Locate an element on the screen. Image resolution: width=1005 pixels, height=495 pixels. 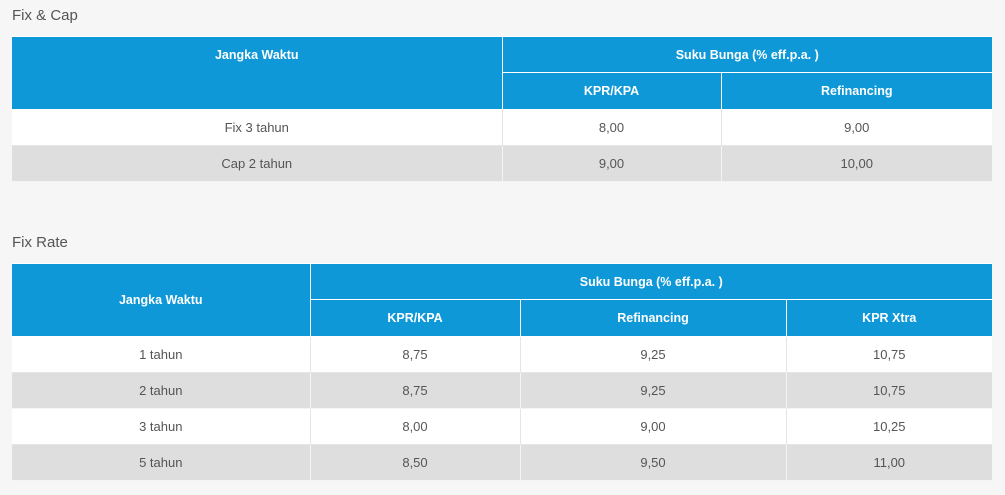
table-row: Fix 3 tahun 8,00 9,00 is located at coordinates (502, 127).